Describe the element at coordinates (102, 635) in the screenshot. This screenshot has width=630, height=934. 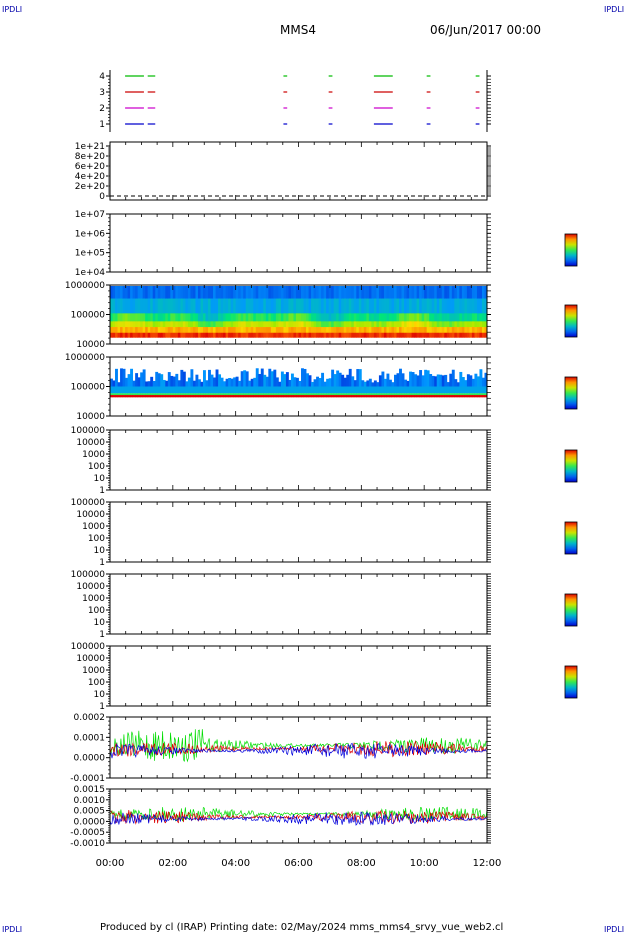
I see `y-tick-label: 1` at that location.